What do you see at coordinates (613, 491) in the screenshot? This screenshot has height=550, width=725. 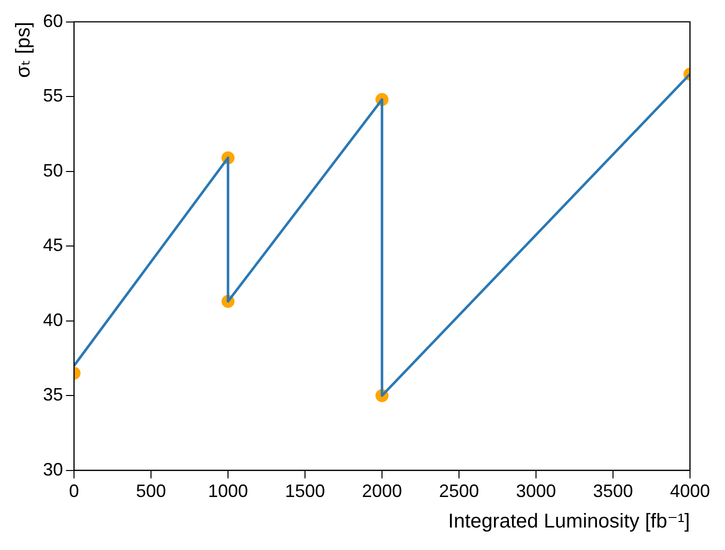 I see `x-tick-label: 3500` at bounding box center [613, 491].